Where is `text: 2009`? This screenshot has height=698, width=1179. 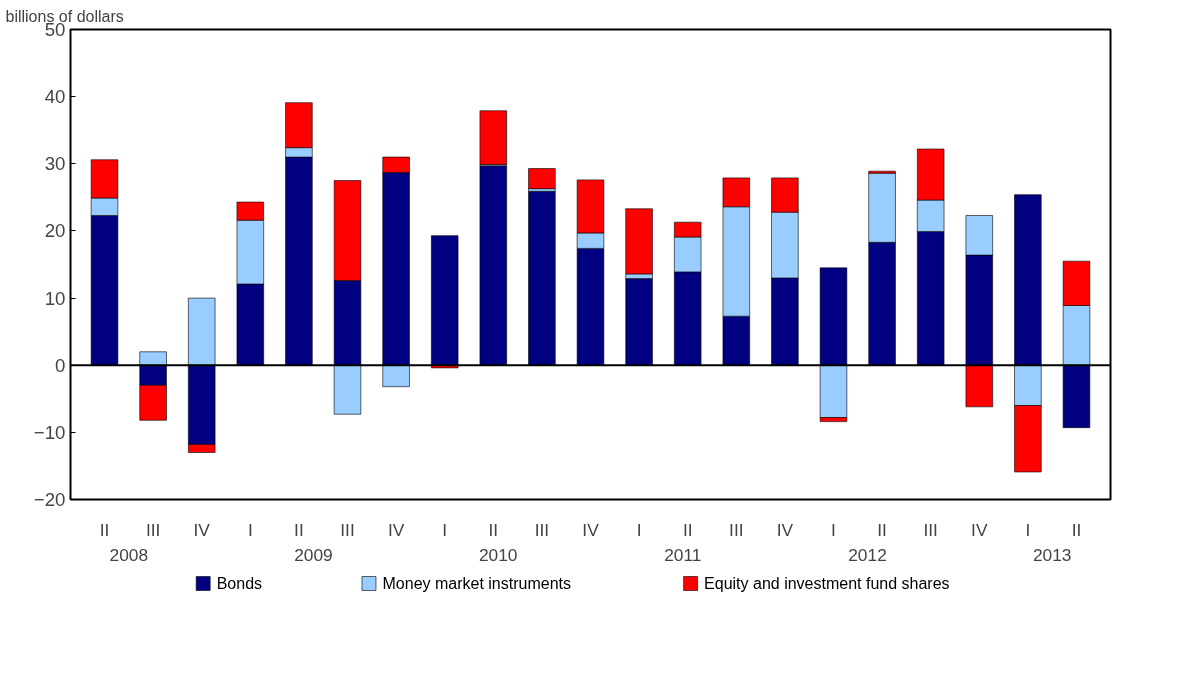 text: 2009 is located at coordinates (313, 554).